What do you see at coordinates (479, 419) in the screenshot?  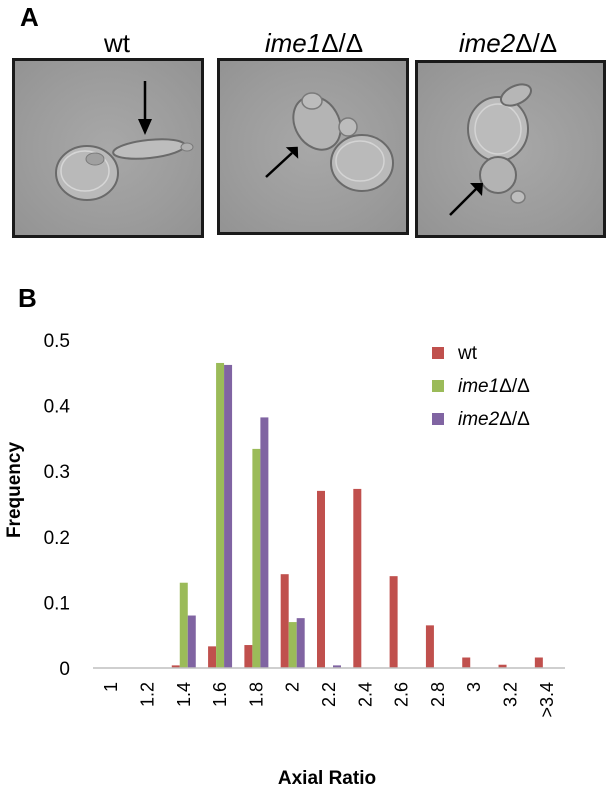 I see `legend-label-italic: ime2` at bounding box center [479, 419].